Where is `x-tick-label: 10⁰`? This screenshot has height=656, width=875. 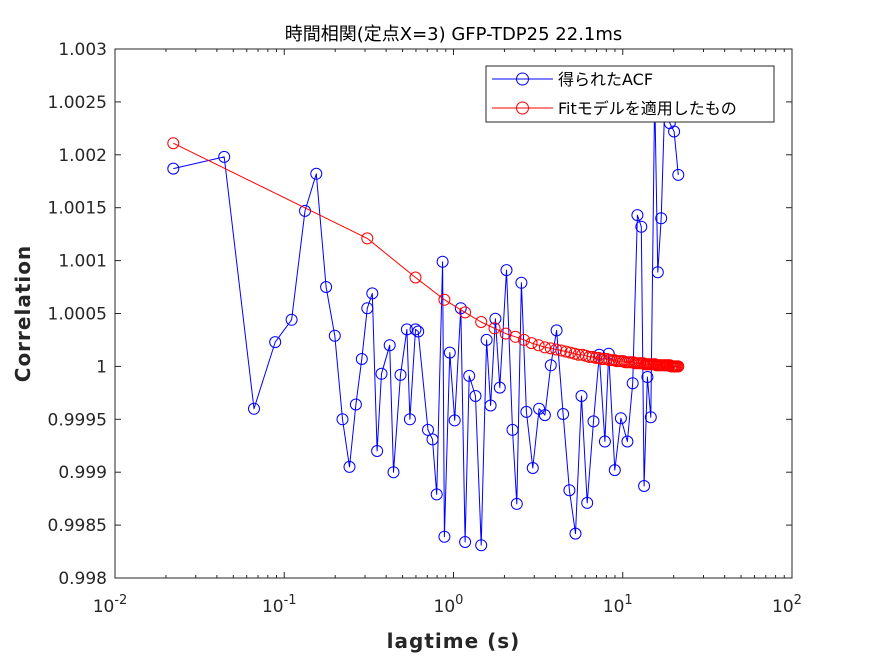 x-tick-label: 10⁰ is located at coordinates (449, 605).